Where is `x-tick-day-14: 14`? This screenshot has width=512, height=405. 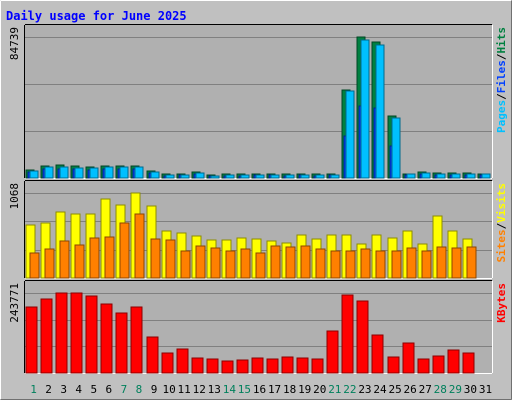
x-tick-day-14: 14 is located at coordinates (230, 389).